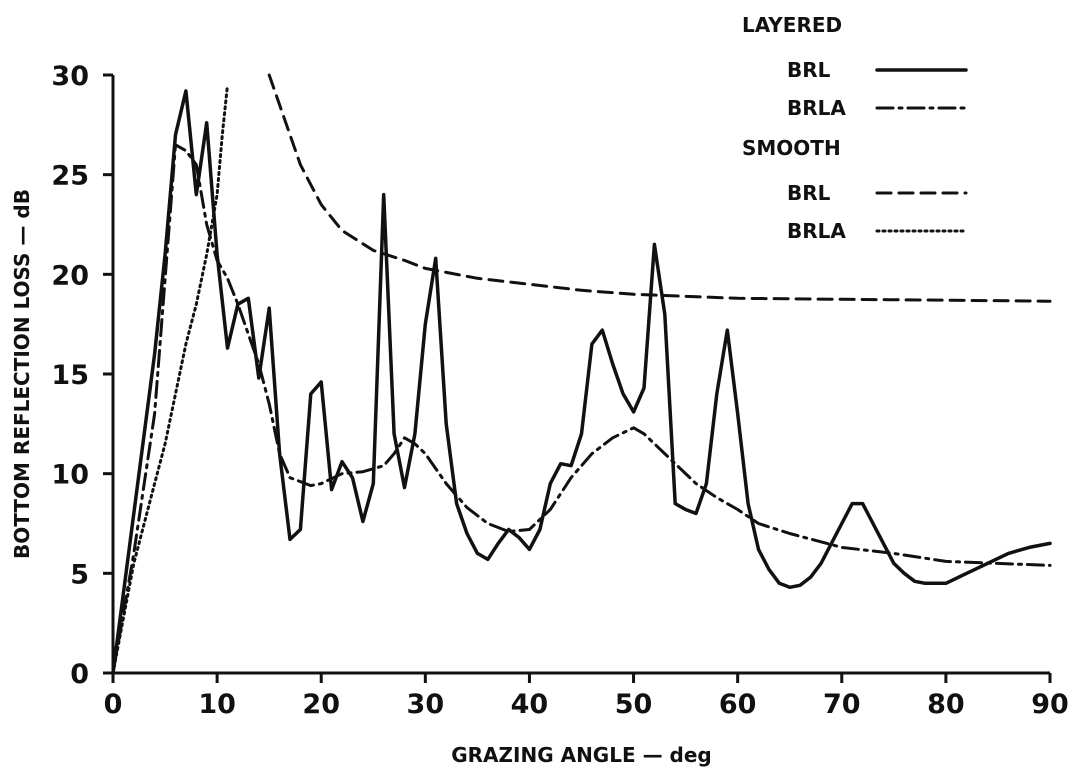 The width and height of the screenshot is (1074, 768). What do you see at coordinates (217, 704) in the screenshot?
I see `x-tick-label: 10` at bounding box center [217, 704].